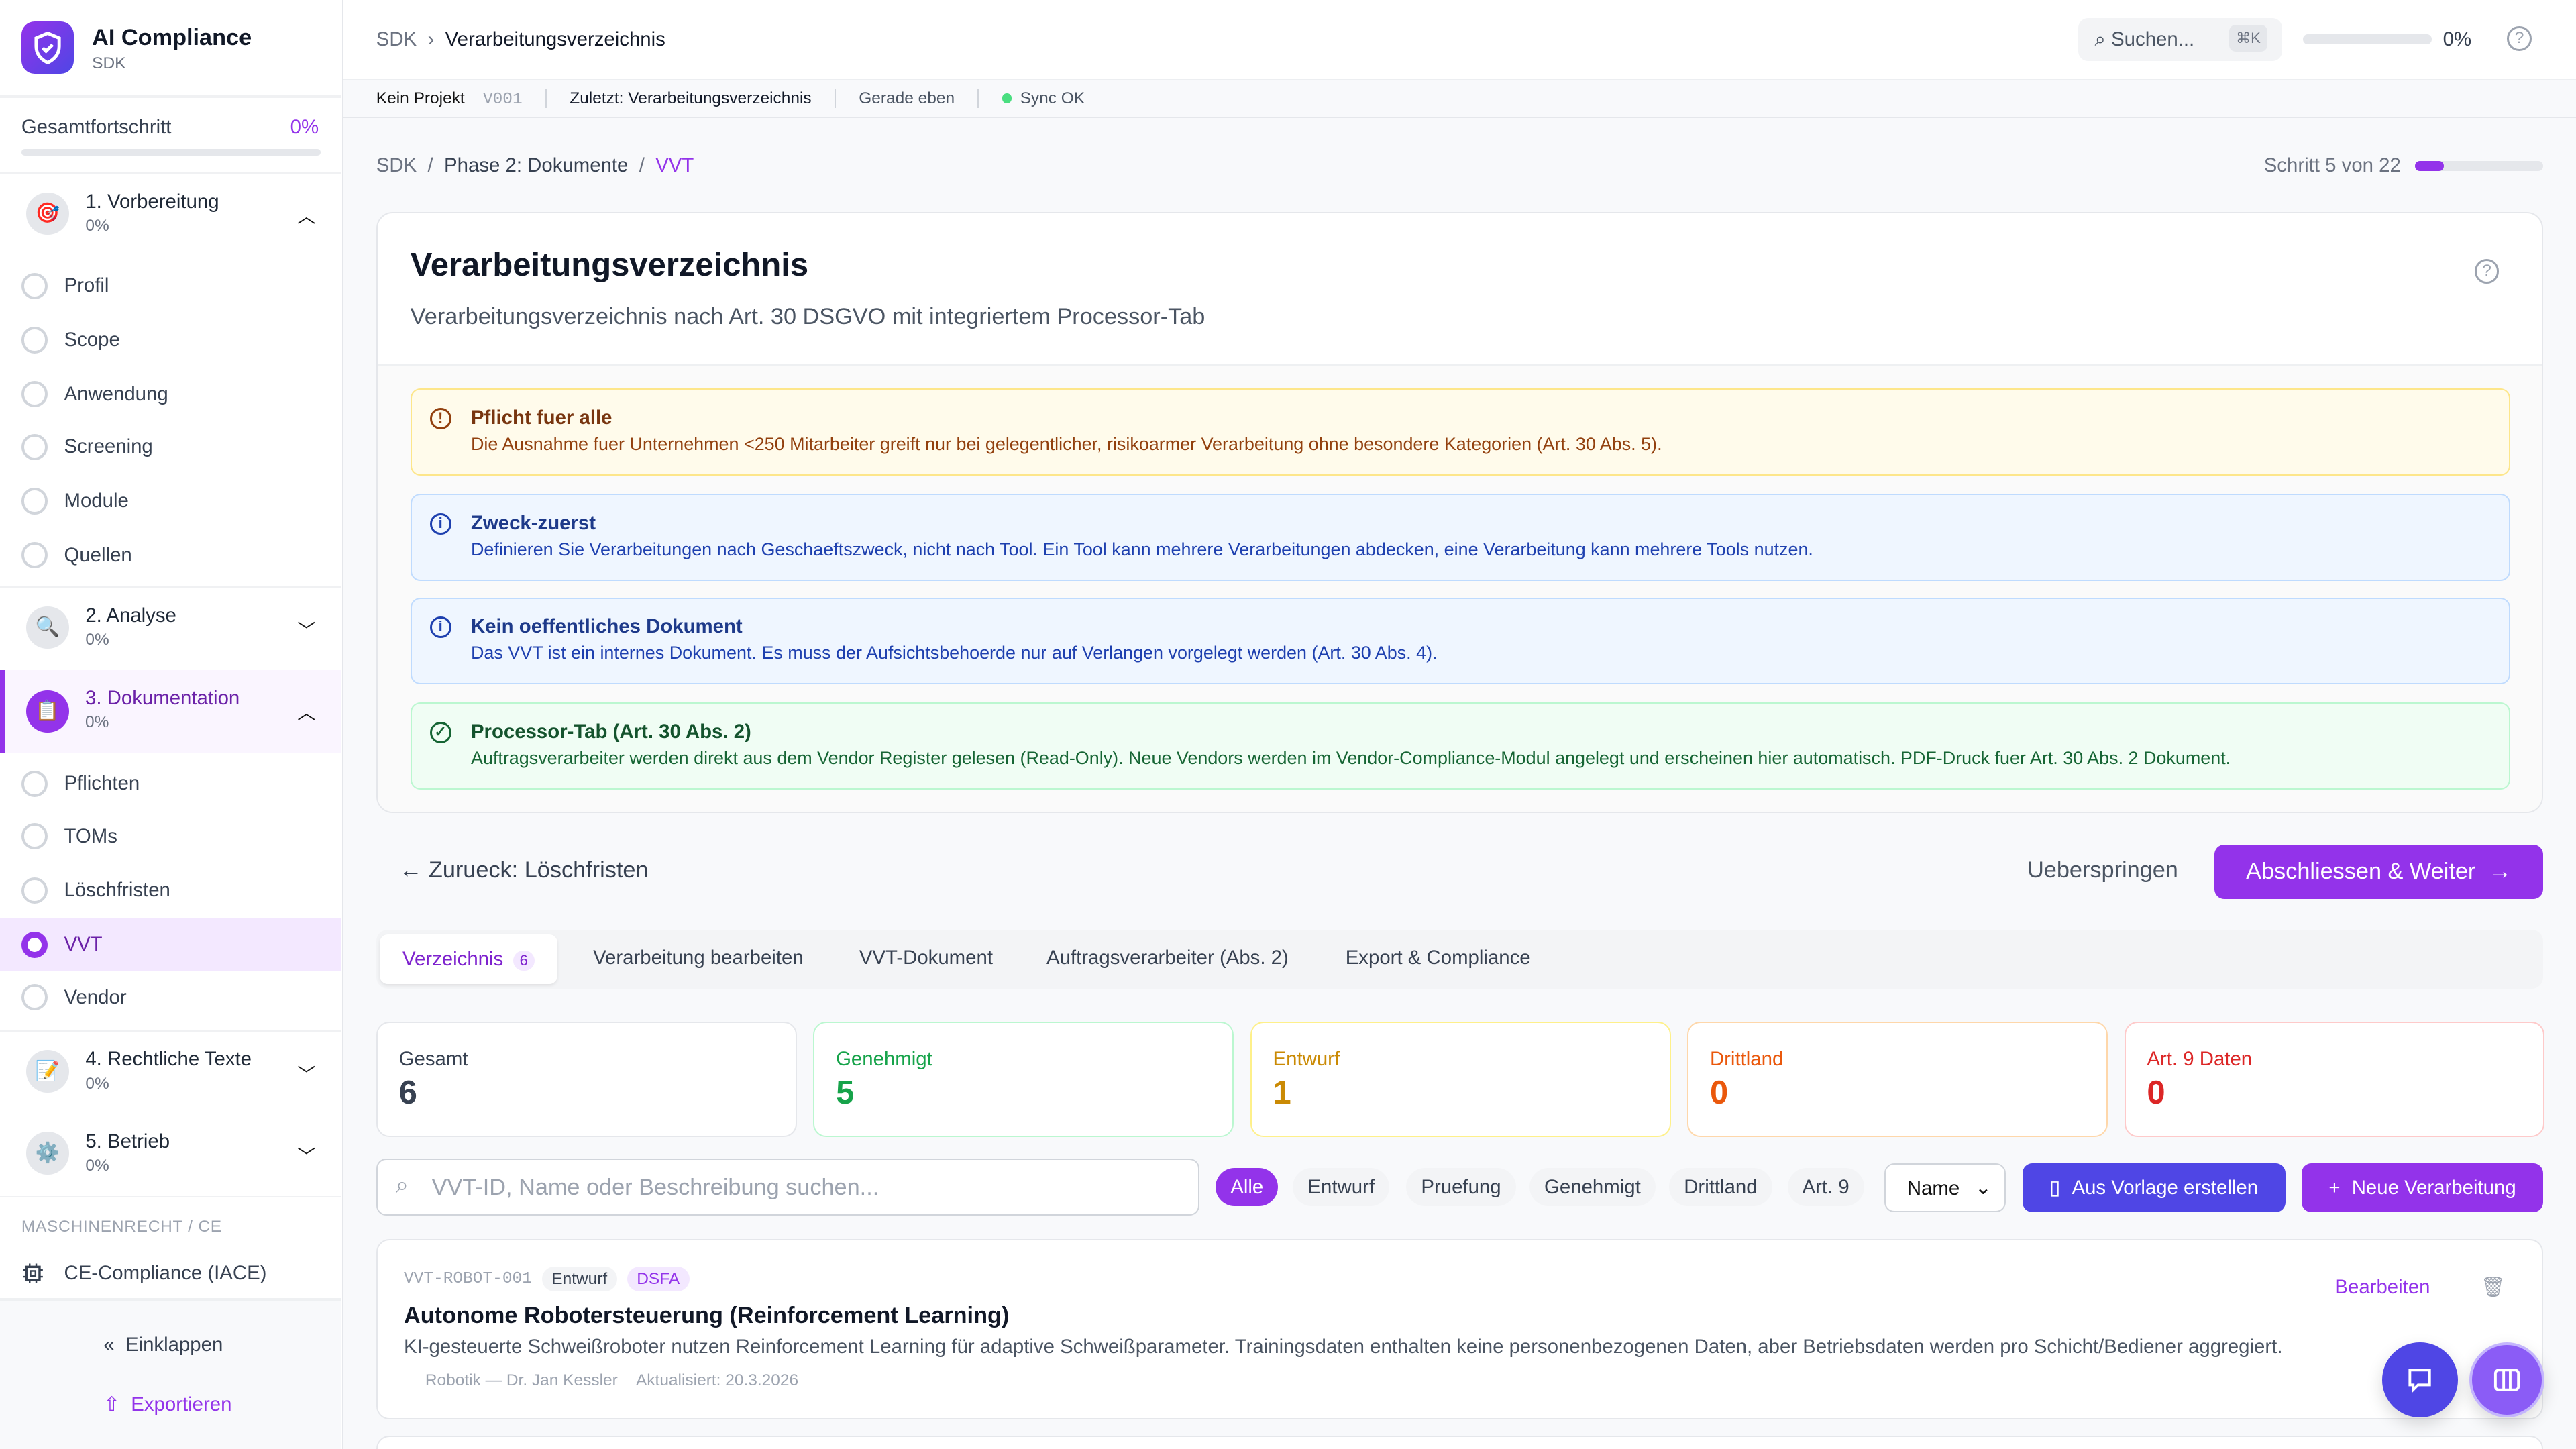 This screenshot has height=1449, width=2576. What do you see at coordinates (96, 500) in the screenshot?
I see `item-label: Module` at bounding box center [96, 500].